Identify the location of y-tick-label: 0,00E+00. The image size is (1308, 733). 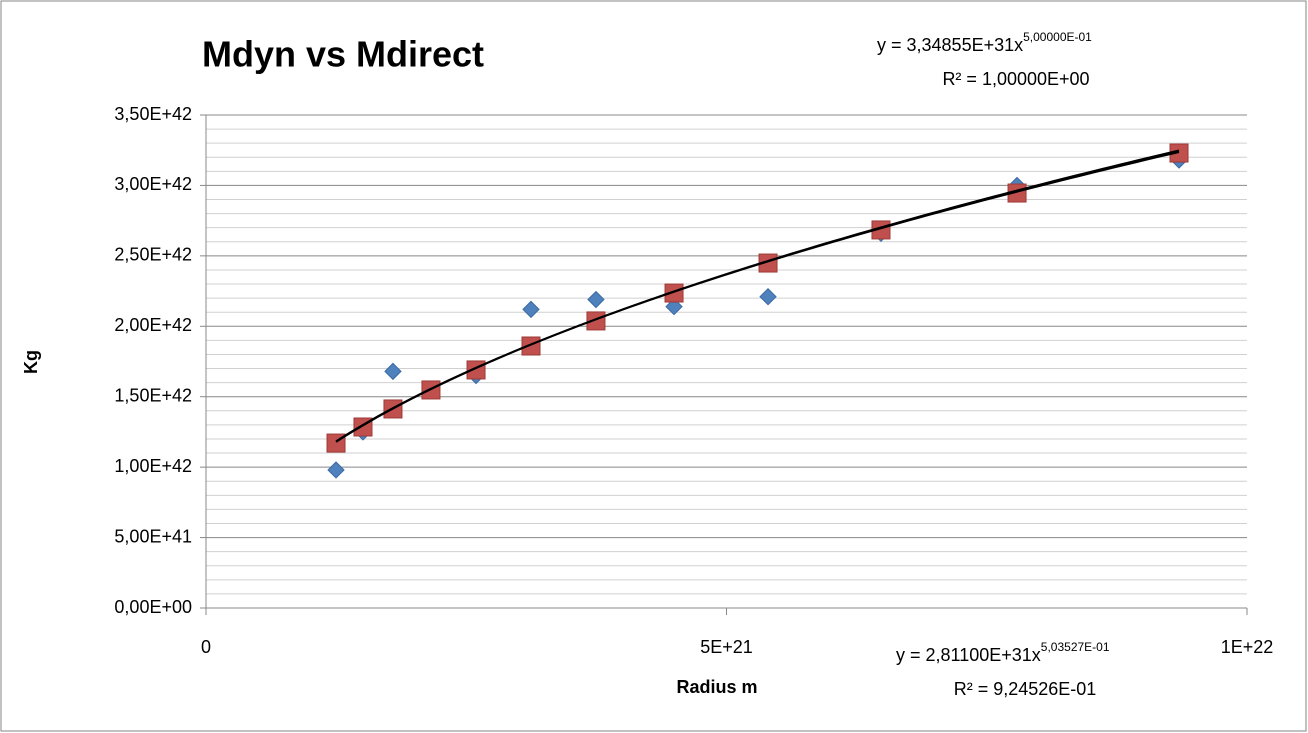
(153, 607).